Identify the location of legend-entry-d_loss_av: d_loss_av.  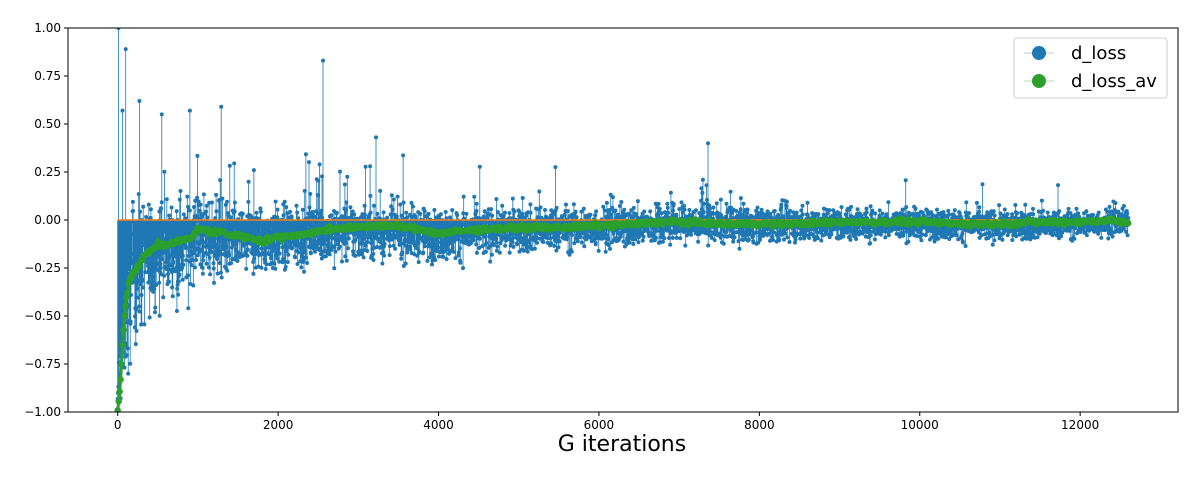
(1090, 81).